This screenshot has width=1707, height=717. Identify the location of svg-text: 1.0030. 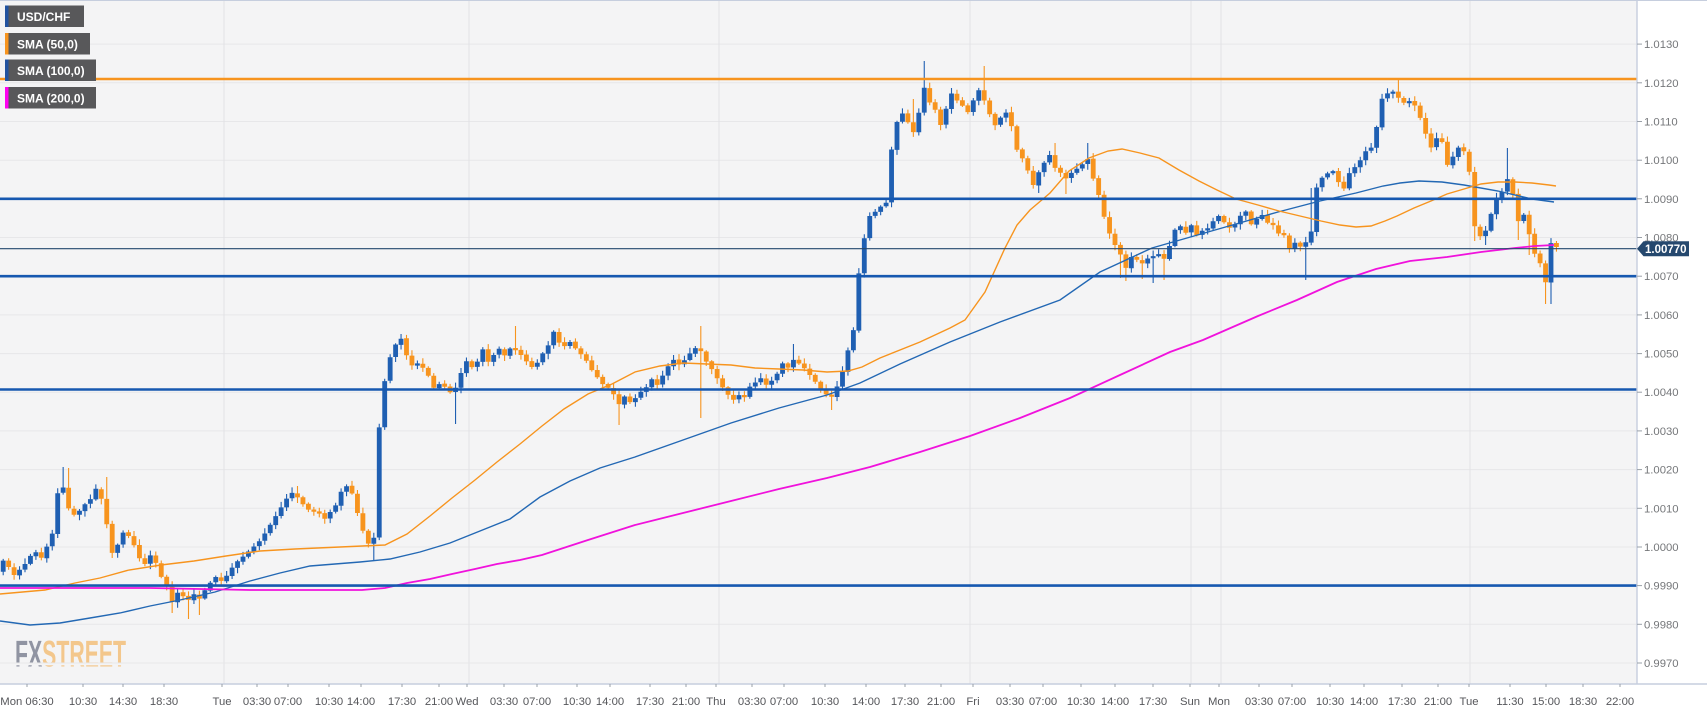
(1661, 432).